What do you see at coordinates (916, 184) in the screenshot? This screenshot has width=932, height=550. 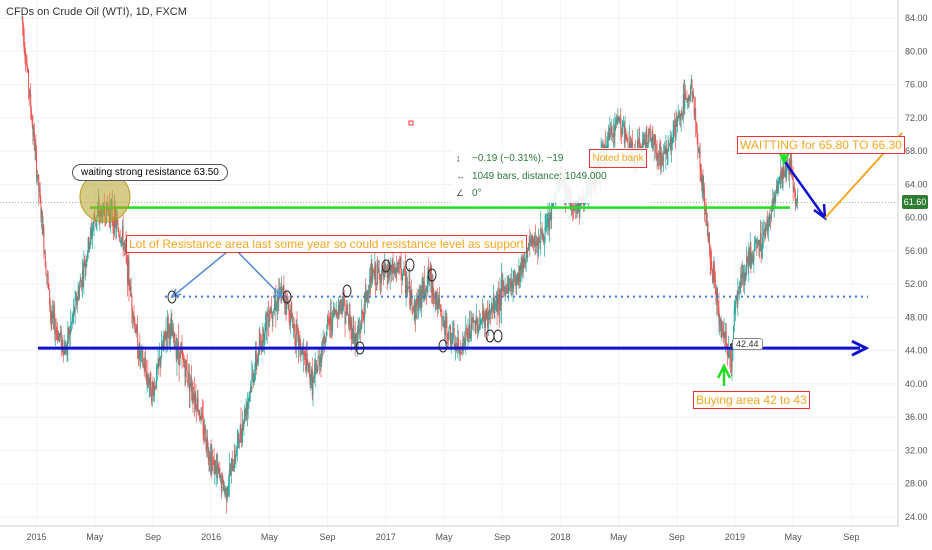 I see `price-tick-label: 64.00` at bounding box center [916, 184].